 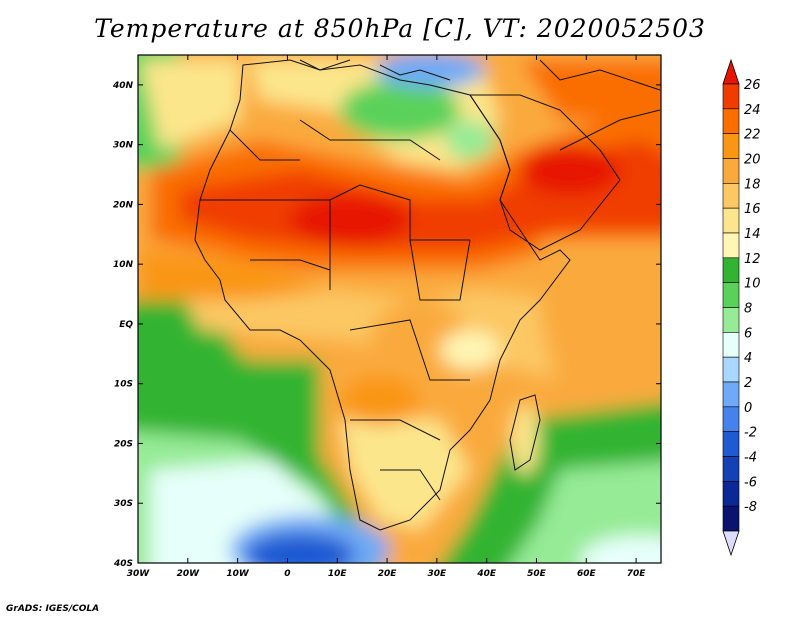 I want to click on colorbar-level-label: 2, so click(x=748, y=383).